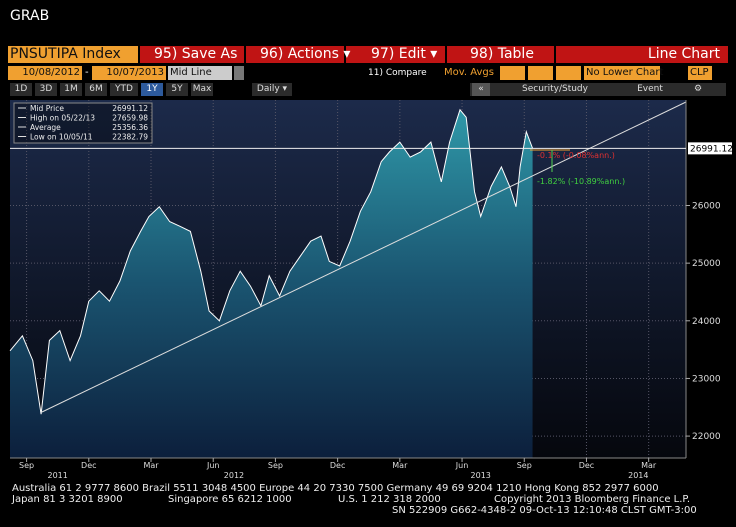 This screenshot has height=527, width=736. Describe the element at coordinates (592, 499) in the screenshot. I see `footer-line: Copyright 2013 Bloomberg Finance L.P.` at that location.